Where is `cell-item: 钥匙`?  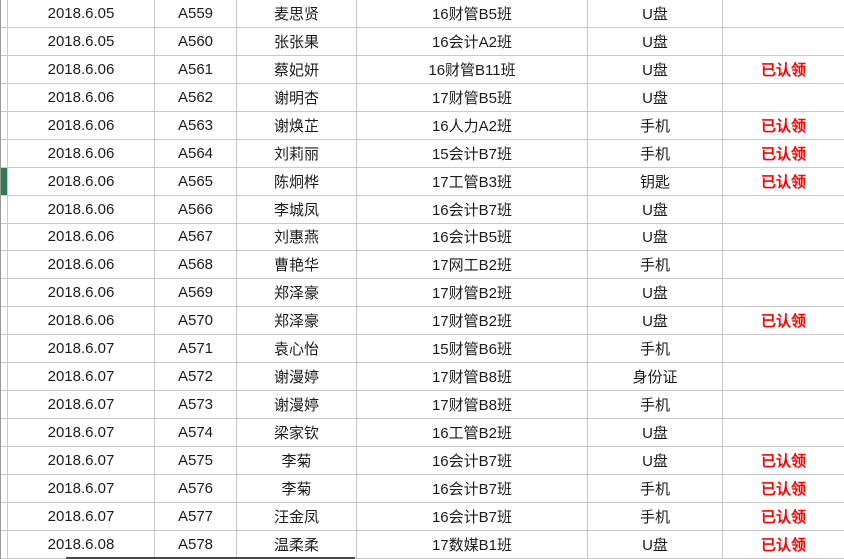
cell-item: 钥匙 is located at coordinates (655, 181).